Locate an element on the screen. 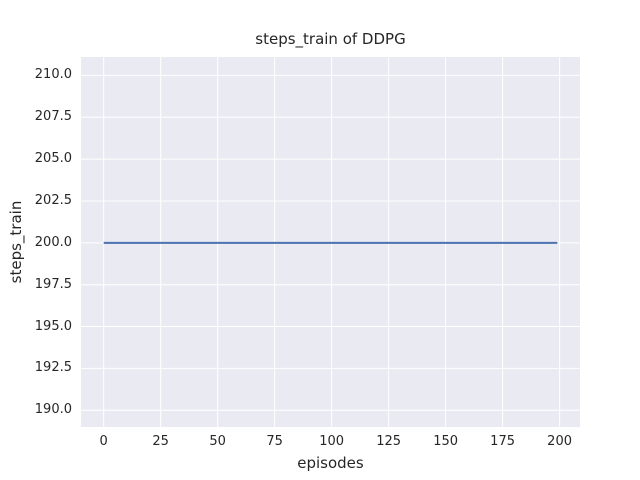  y-tick-label: 205.0 is located at coordinates (53, 159).